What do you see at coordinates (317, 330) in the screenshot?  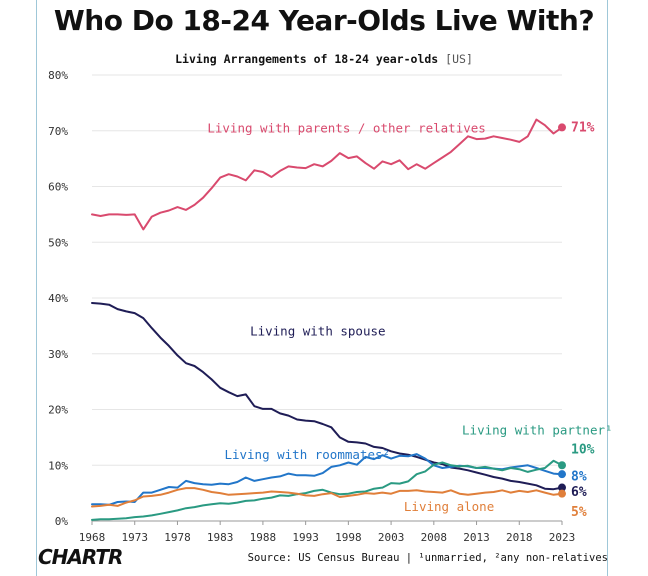 I see `series-annotation: Living with spouse` at bounding box center [317, 330].